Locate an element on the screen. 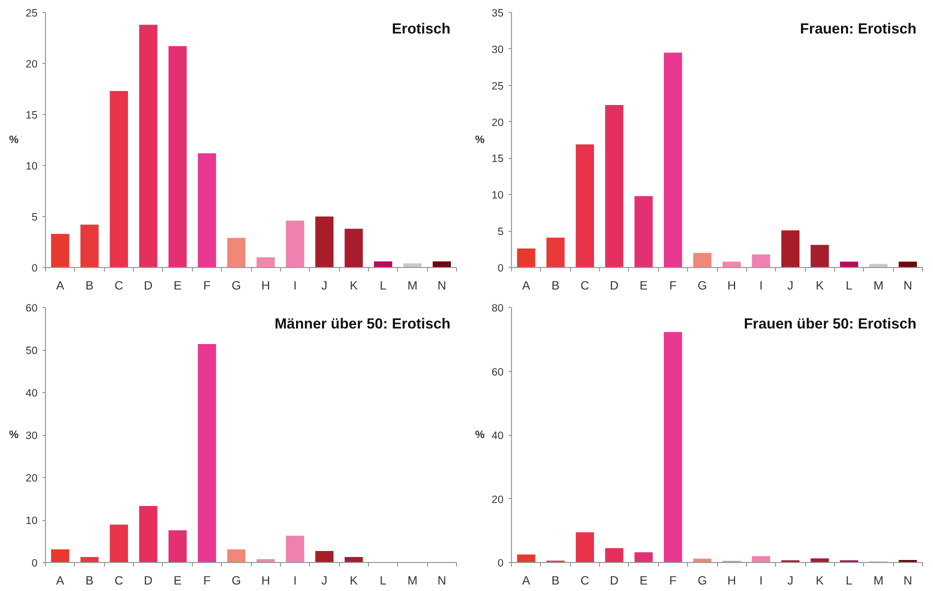 This screenshot has width=933, height=591. y-tick-label: 30 is located at coordinates (498, 50).